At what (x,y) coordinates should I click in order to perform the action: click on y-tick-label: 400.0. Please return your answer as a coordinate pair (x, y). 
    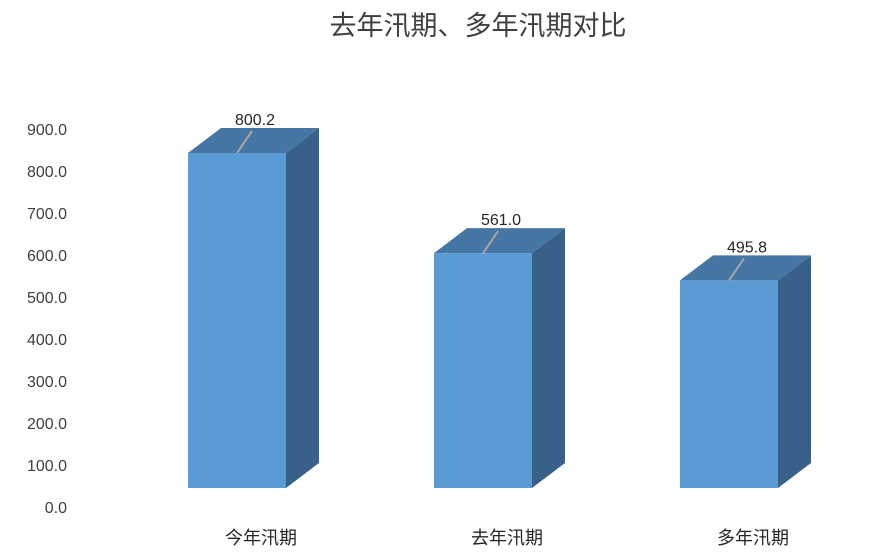
    Looking at the image, I should click on (47, 340).